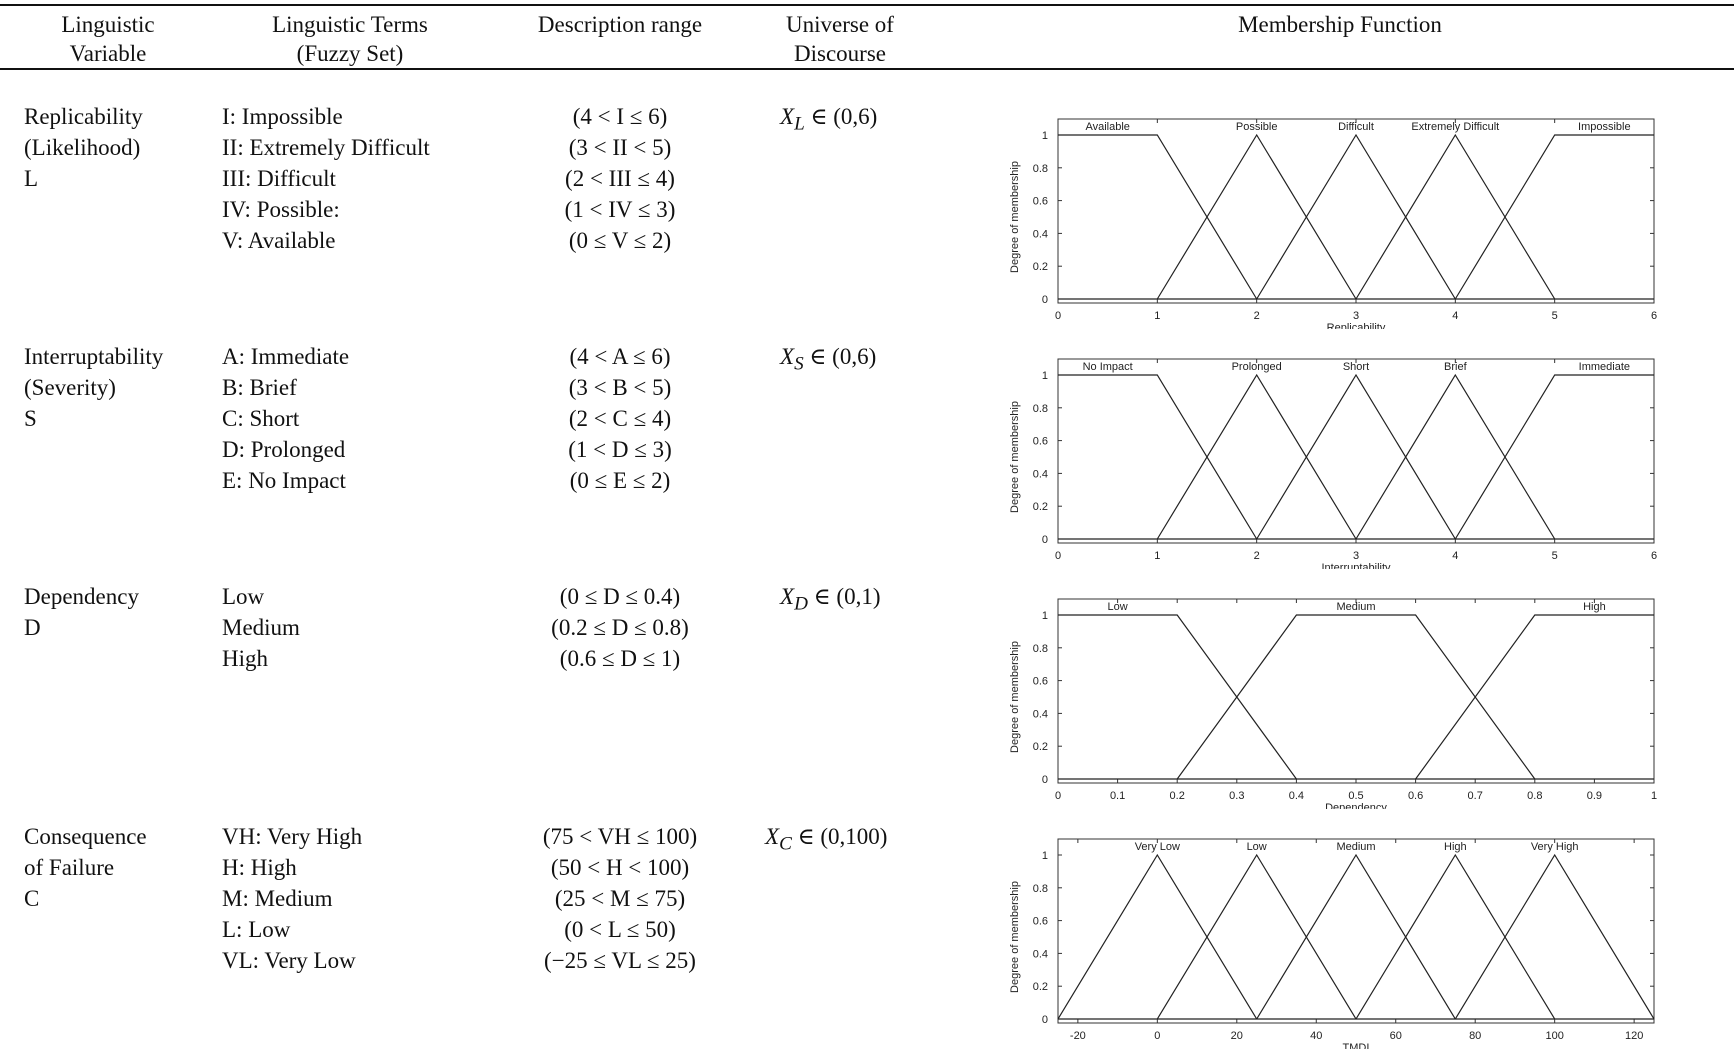 Image resolution: width=1734 pixels, height=1059 pixels. What do you see at coordinates (1594, 607) in the screenshot?
I see `series-label: High` at bounding box center [1594, 607].